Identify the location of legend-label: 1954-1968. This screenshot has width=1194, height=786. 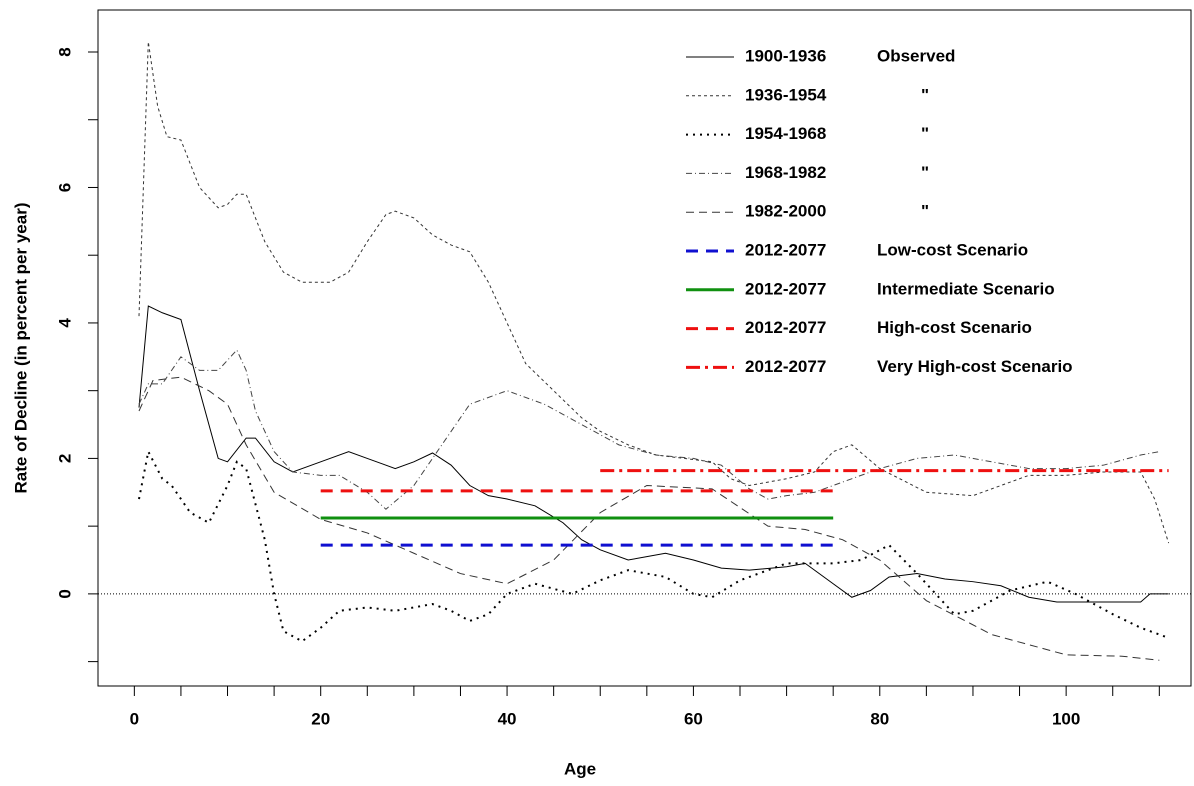
(785, 133).